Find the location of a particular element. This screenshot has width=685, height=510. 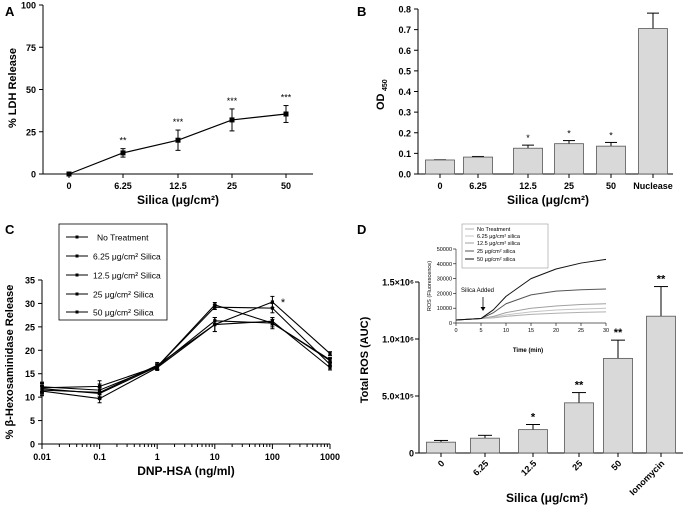

x-tick-label: 1000 is located at coordinates (330, 457).